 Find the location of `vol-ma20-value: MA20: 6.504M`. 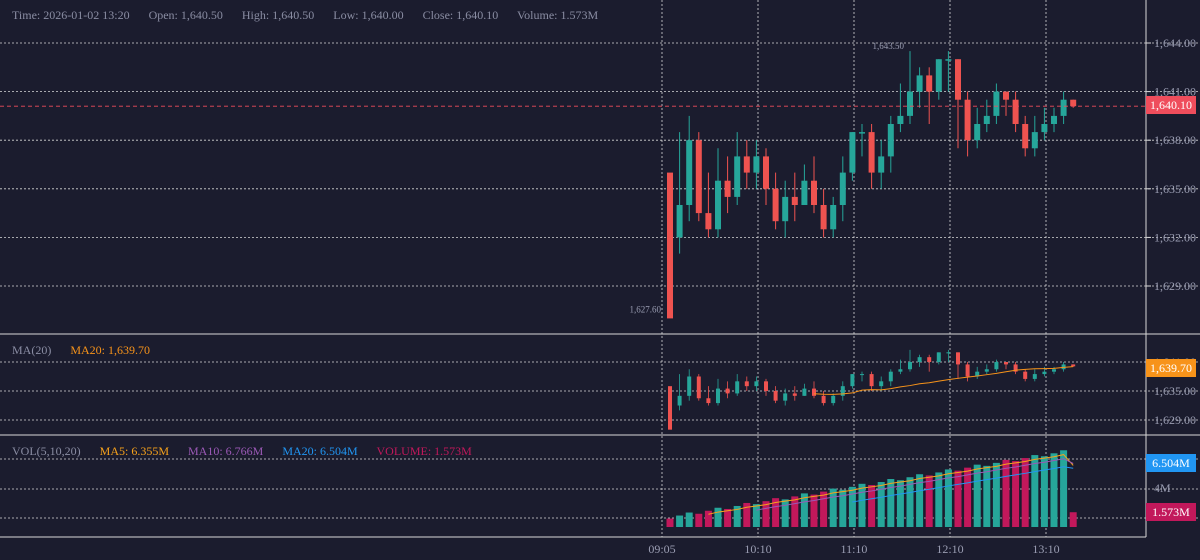

vol-ma20-value: MA20: 6.504M is located at coordinates (320, 451).